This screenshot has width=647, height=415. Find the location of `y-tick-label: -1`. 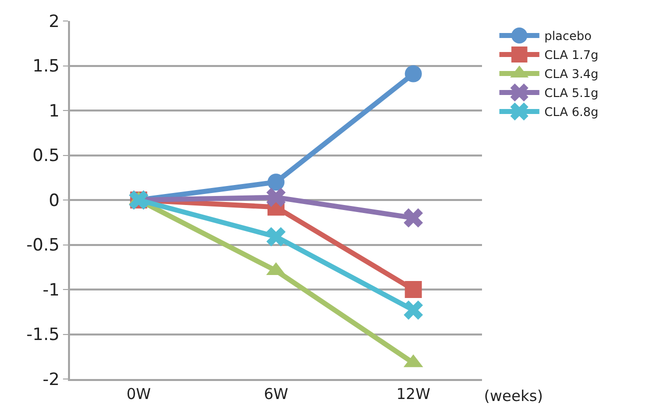

y-tick-label: -1 is located at coordinates (51, 290).